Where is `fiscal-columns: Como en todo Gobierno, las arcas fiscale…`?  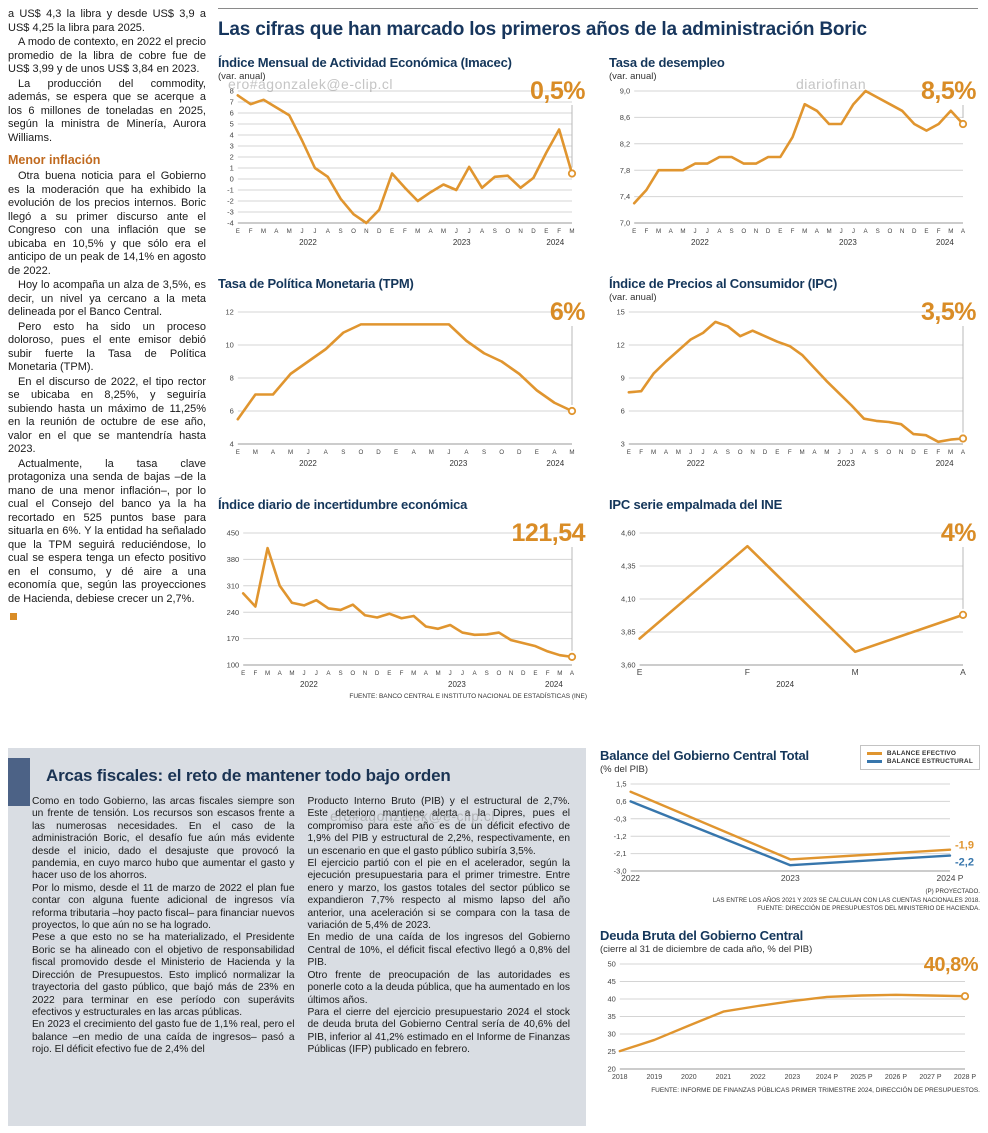
fiscal-columns: Como en todo Gobierno, las arcas fiscale… is located at coordinates (289, 926).